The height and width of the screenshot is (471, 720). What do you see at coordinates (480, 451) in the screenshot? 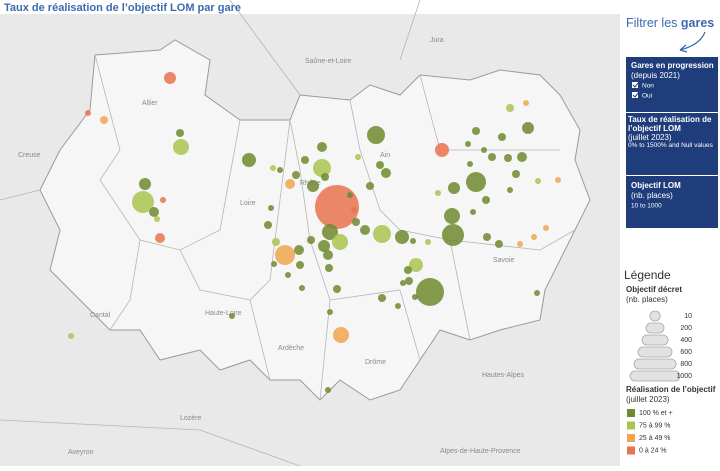
I see `map-label: Alpes-de-Haute-Provence` at bounding box center [480, 451].